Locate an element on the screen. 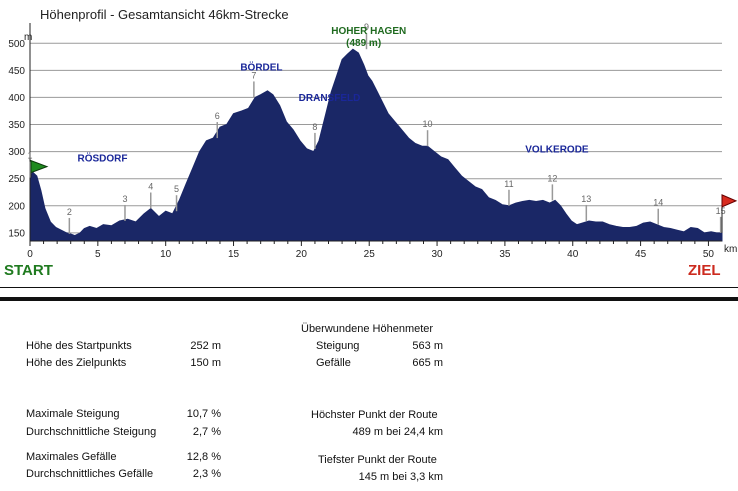 This screenshot has width=738, height=491. y-tick-label: 450 is located at coordinates (16, 71).